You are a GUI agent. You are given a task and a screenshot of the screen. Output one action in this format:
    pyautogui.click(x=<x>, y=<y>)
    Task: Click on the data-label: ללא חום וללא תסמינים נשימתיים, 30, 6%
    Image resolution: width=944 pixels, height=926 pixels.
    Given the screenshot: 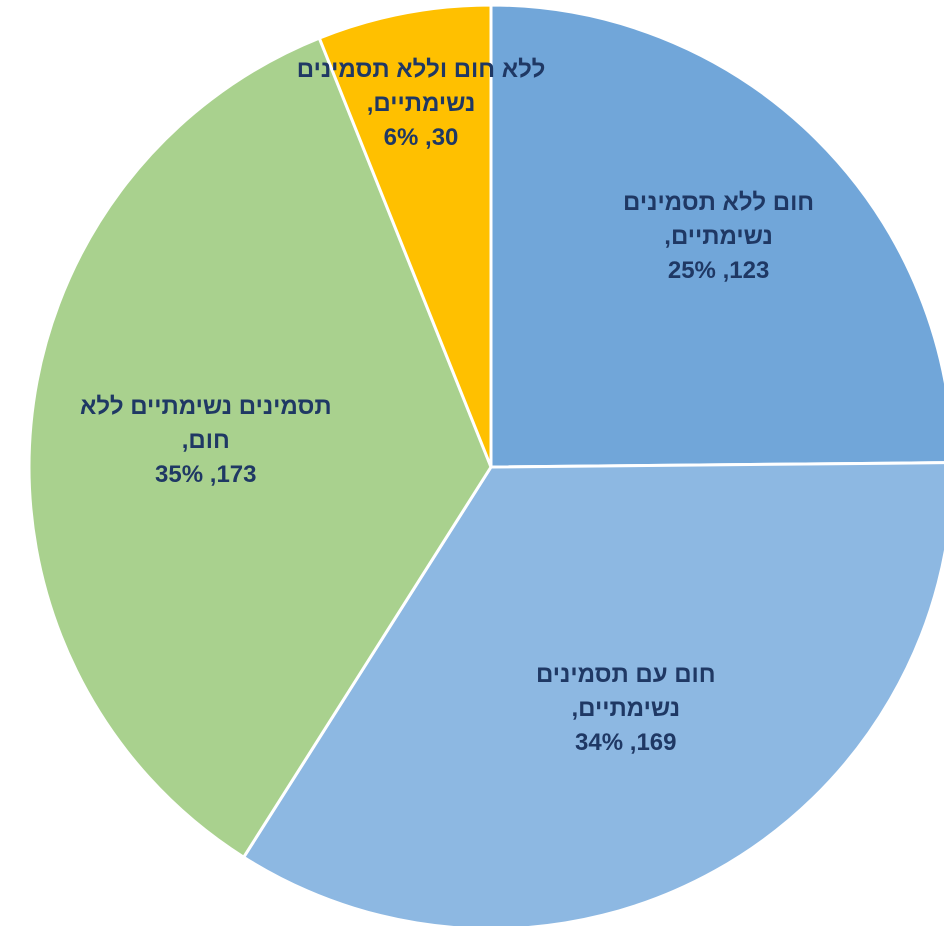 What is the action you would take?
    pyautogui.click(x=421, y=104)
    